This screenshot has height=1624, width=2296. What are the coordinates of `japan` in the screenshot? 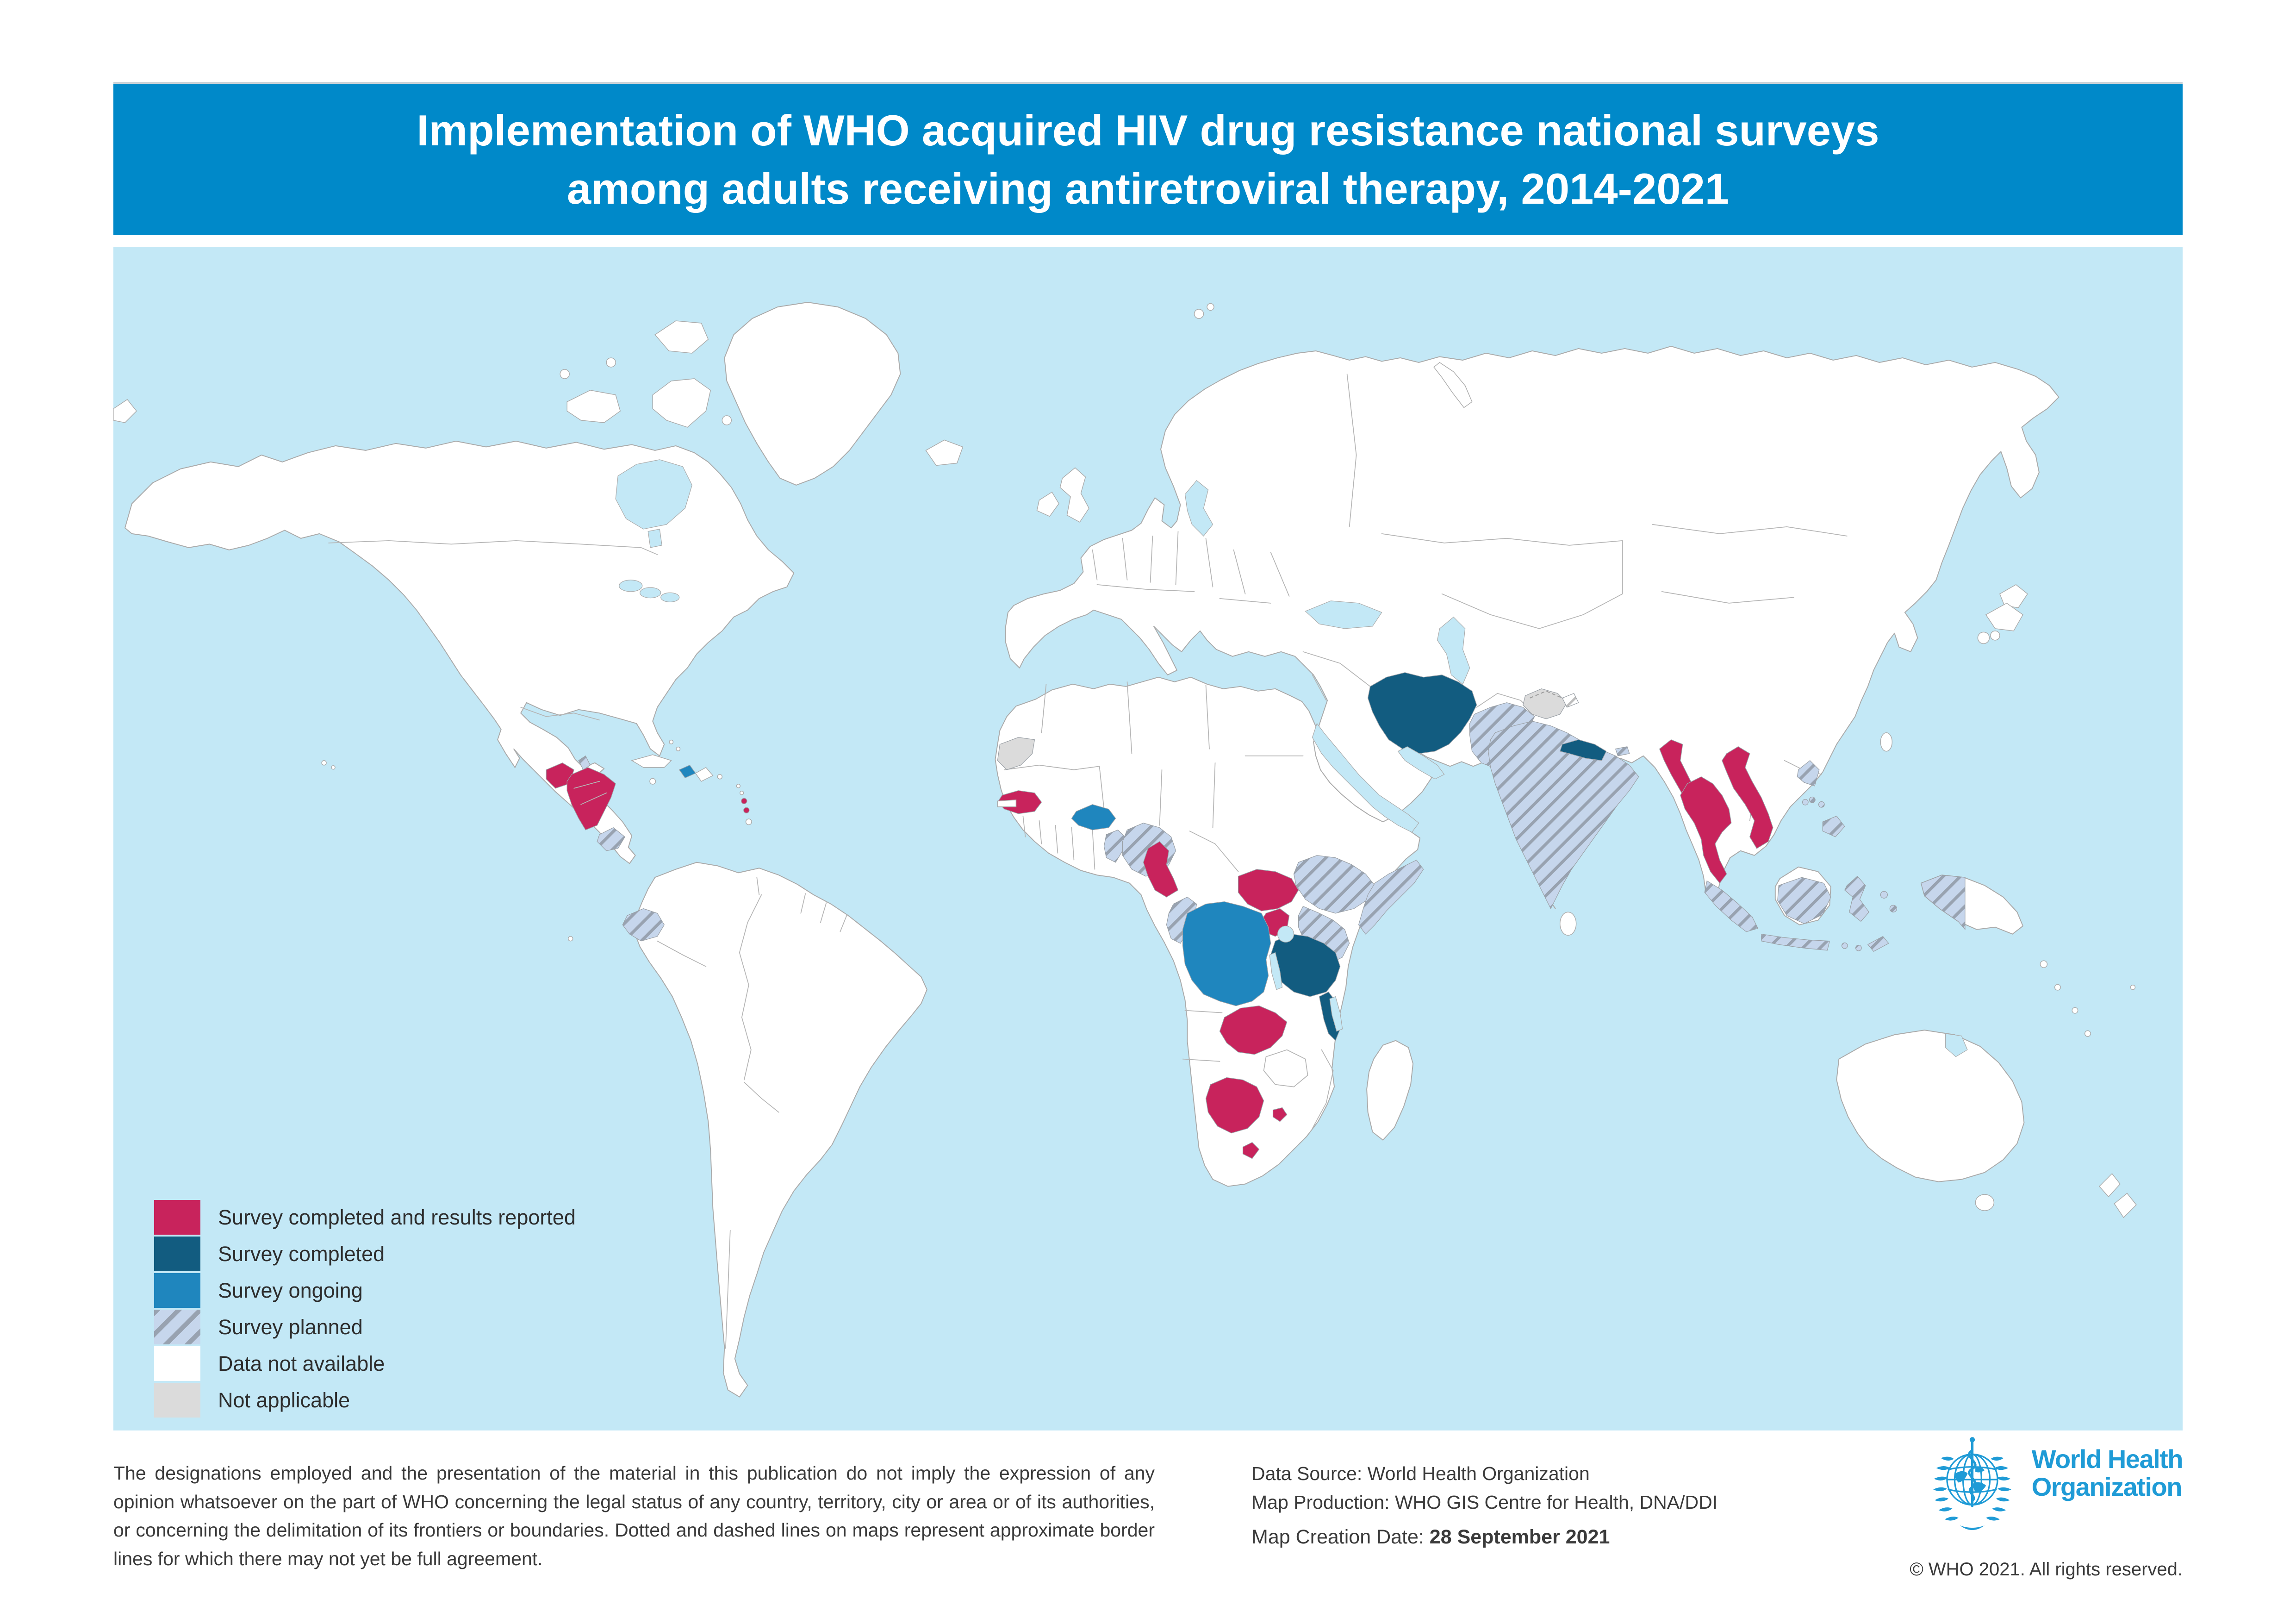 It's located at (2013, 596).